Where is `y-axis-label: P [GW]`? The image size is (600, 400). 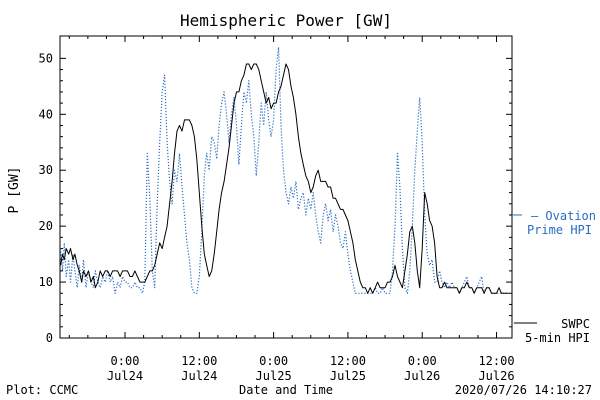
y-axis-label: P [GW] is located at coordinates (14, 190).